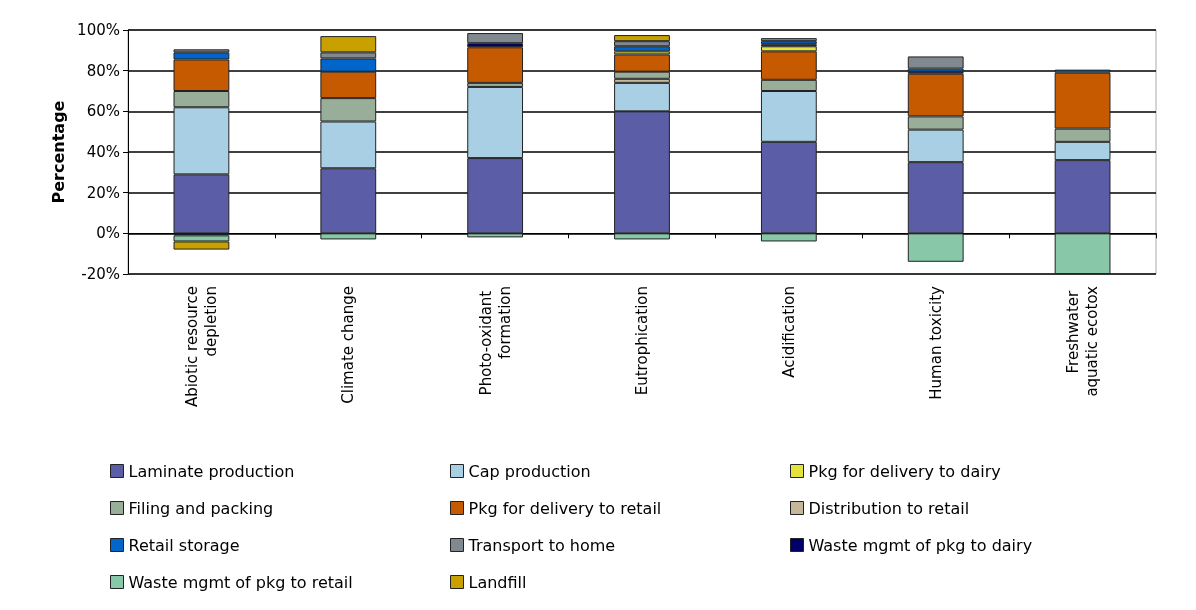 This screenshot has width=1196, height=610. Describe the element at coordinates (103, 152) in the screenshot. I see `y-tick-label: 40%` at that location.